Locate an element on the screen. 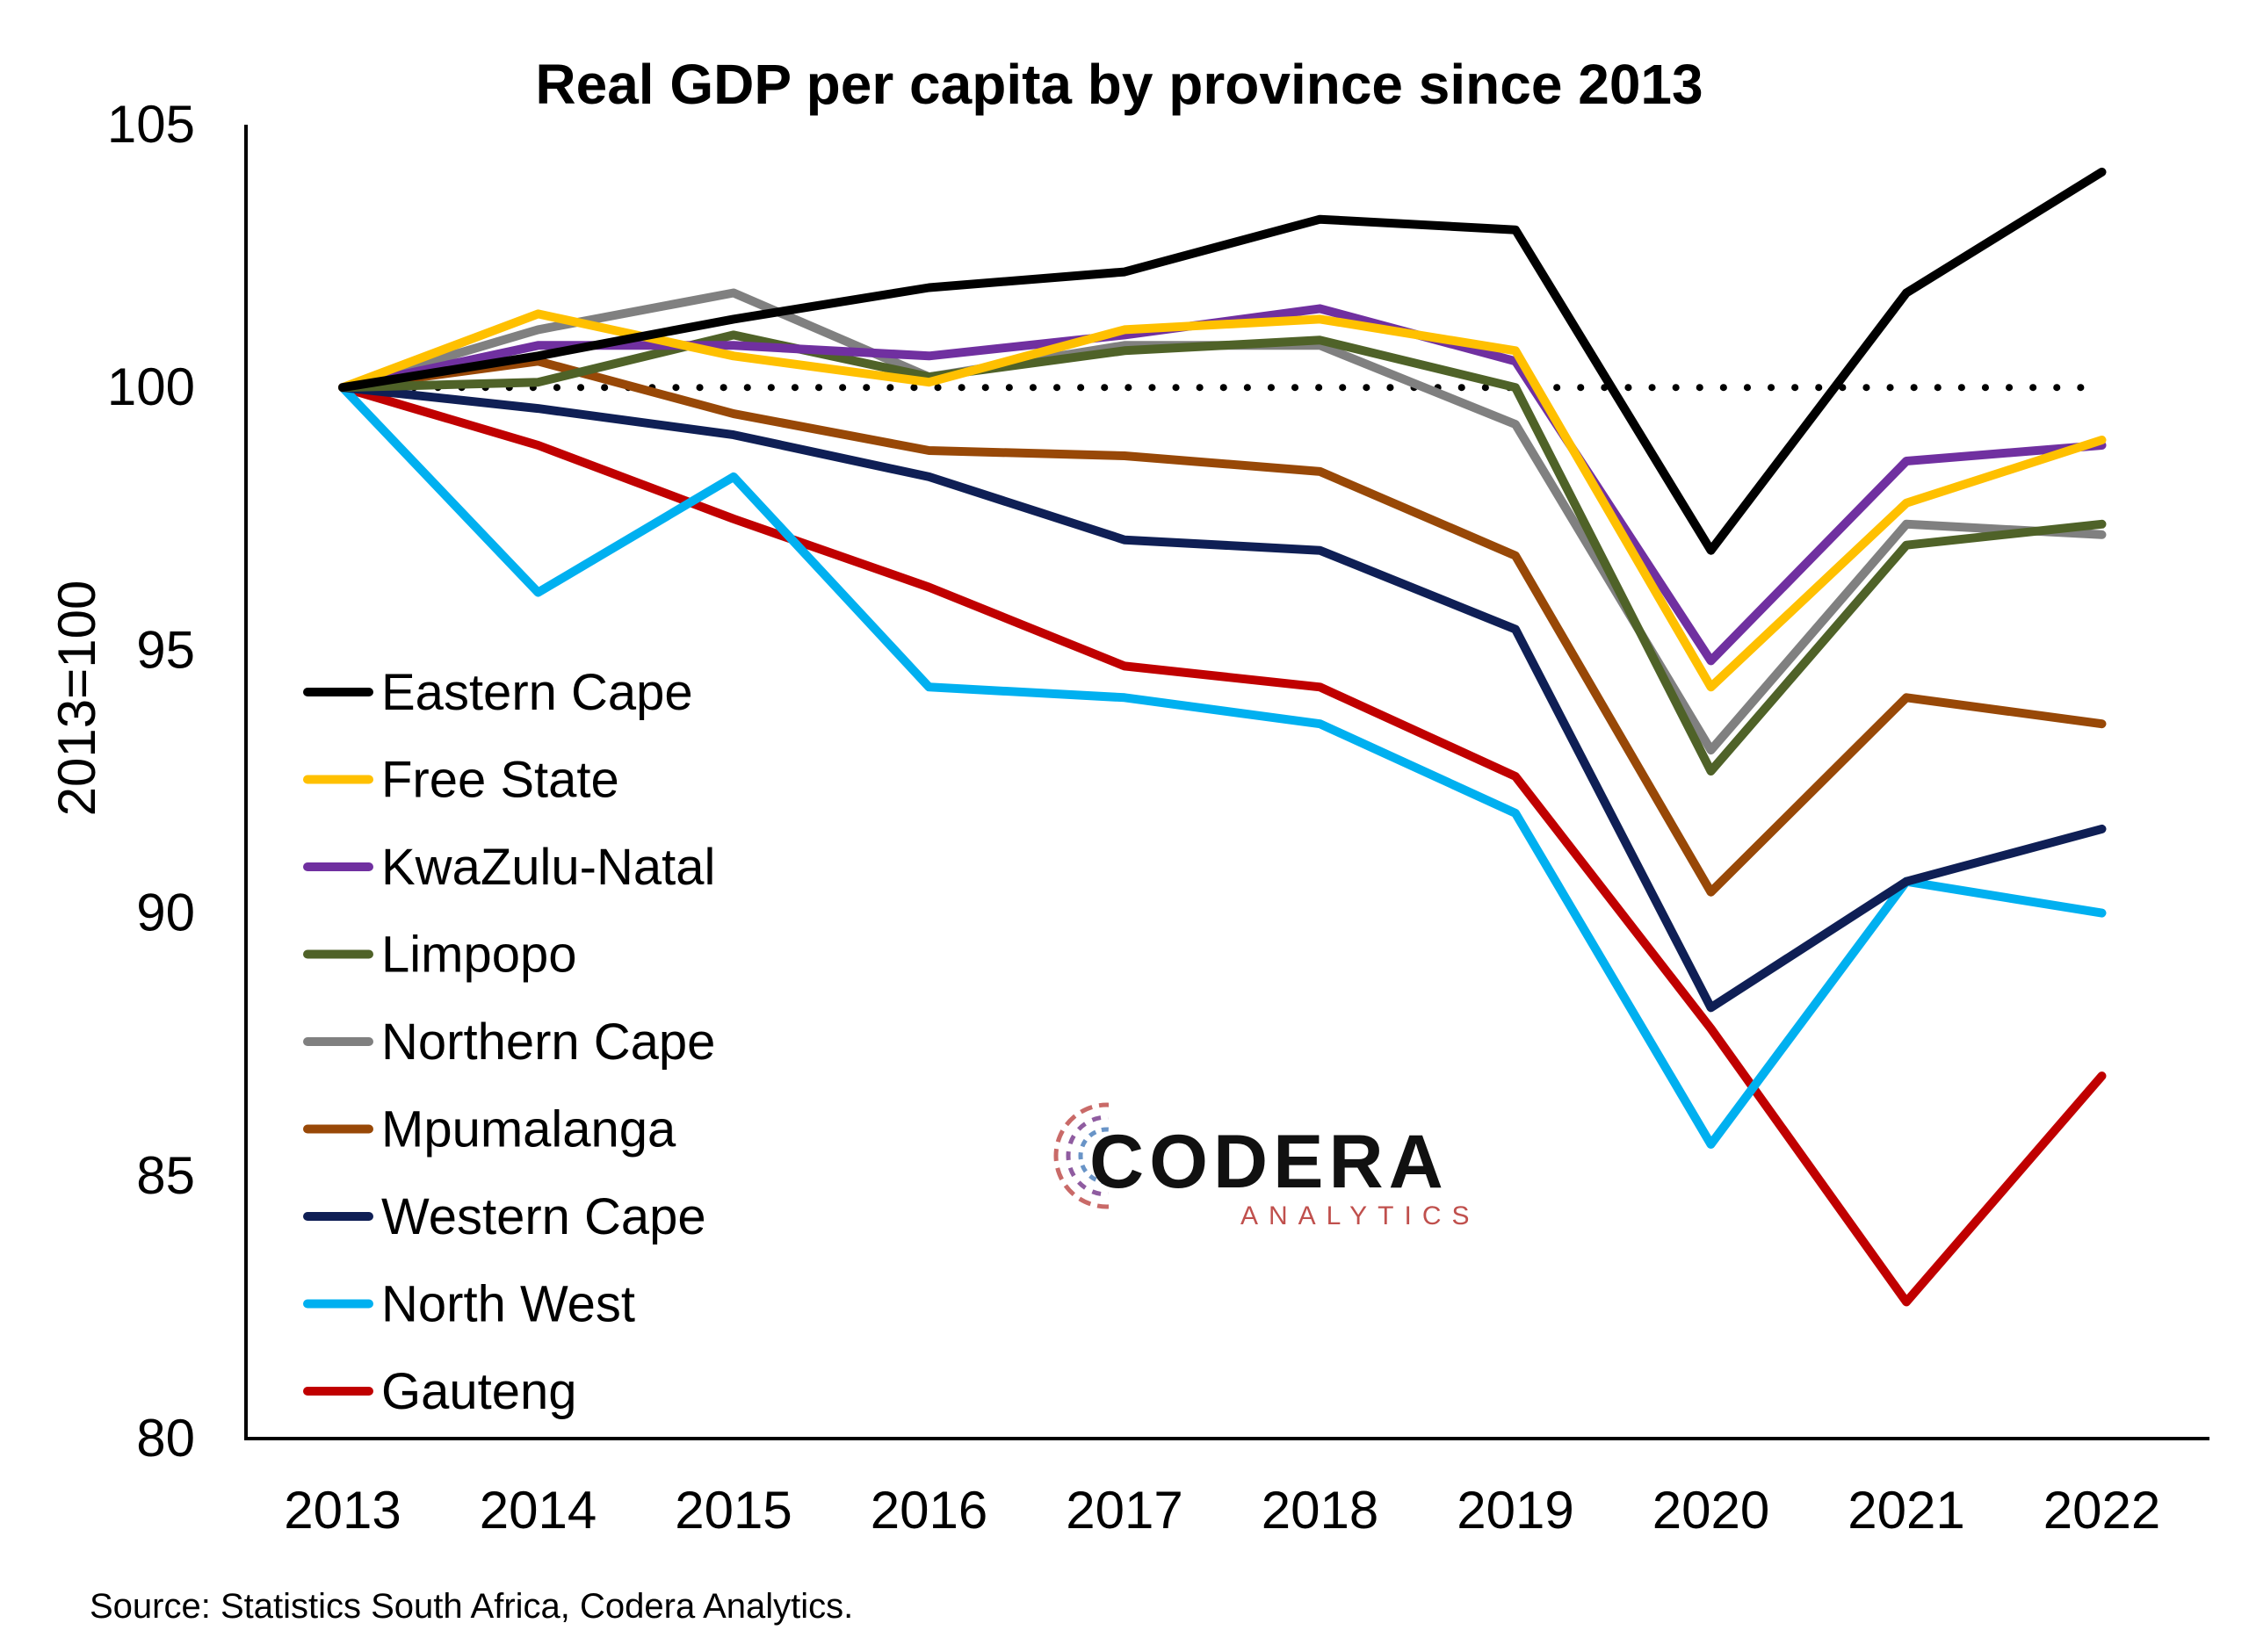 This screenshot has width=2249, height=1652. legend-label: Mpumalanga is located at coordinates (528, 1129).